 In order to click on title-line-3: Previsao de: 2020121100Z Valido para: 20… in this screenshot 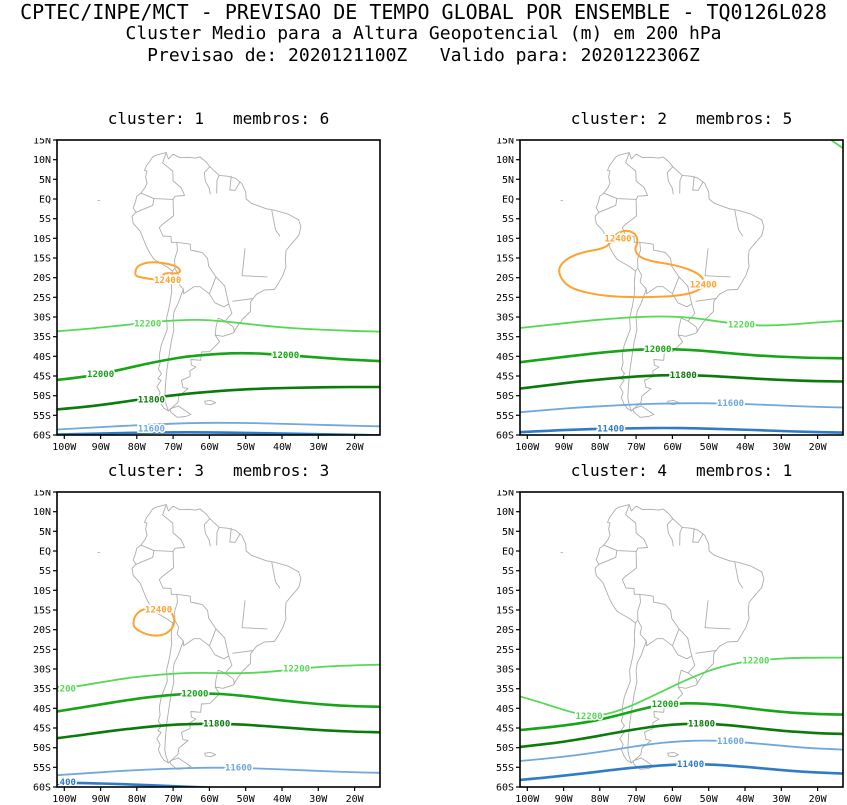, I will do `click(423, 55)`.